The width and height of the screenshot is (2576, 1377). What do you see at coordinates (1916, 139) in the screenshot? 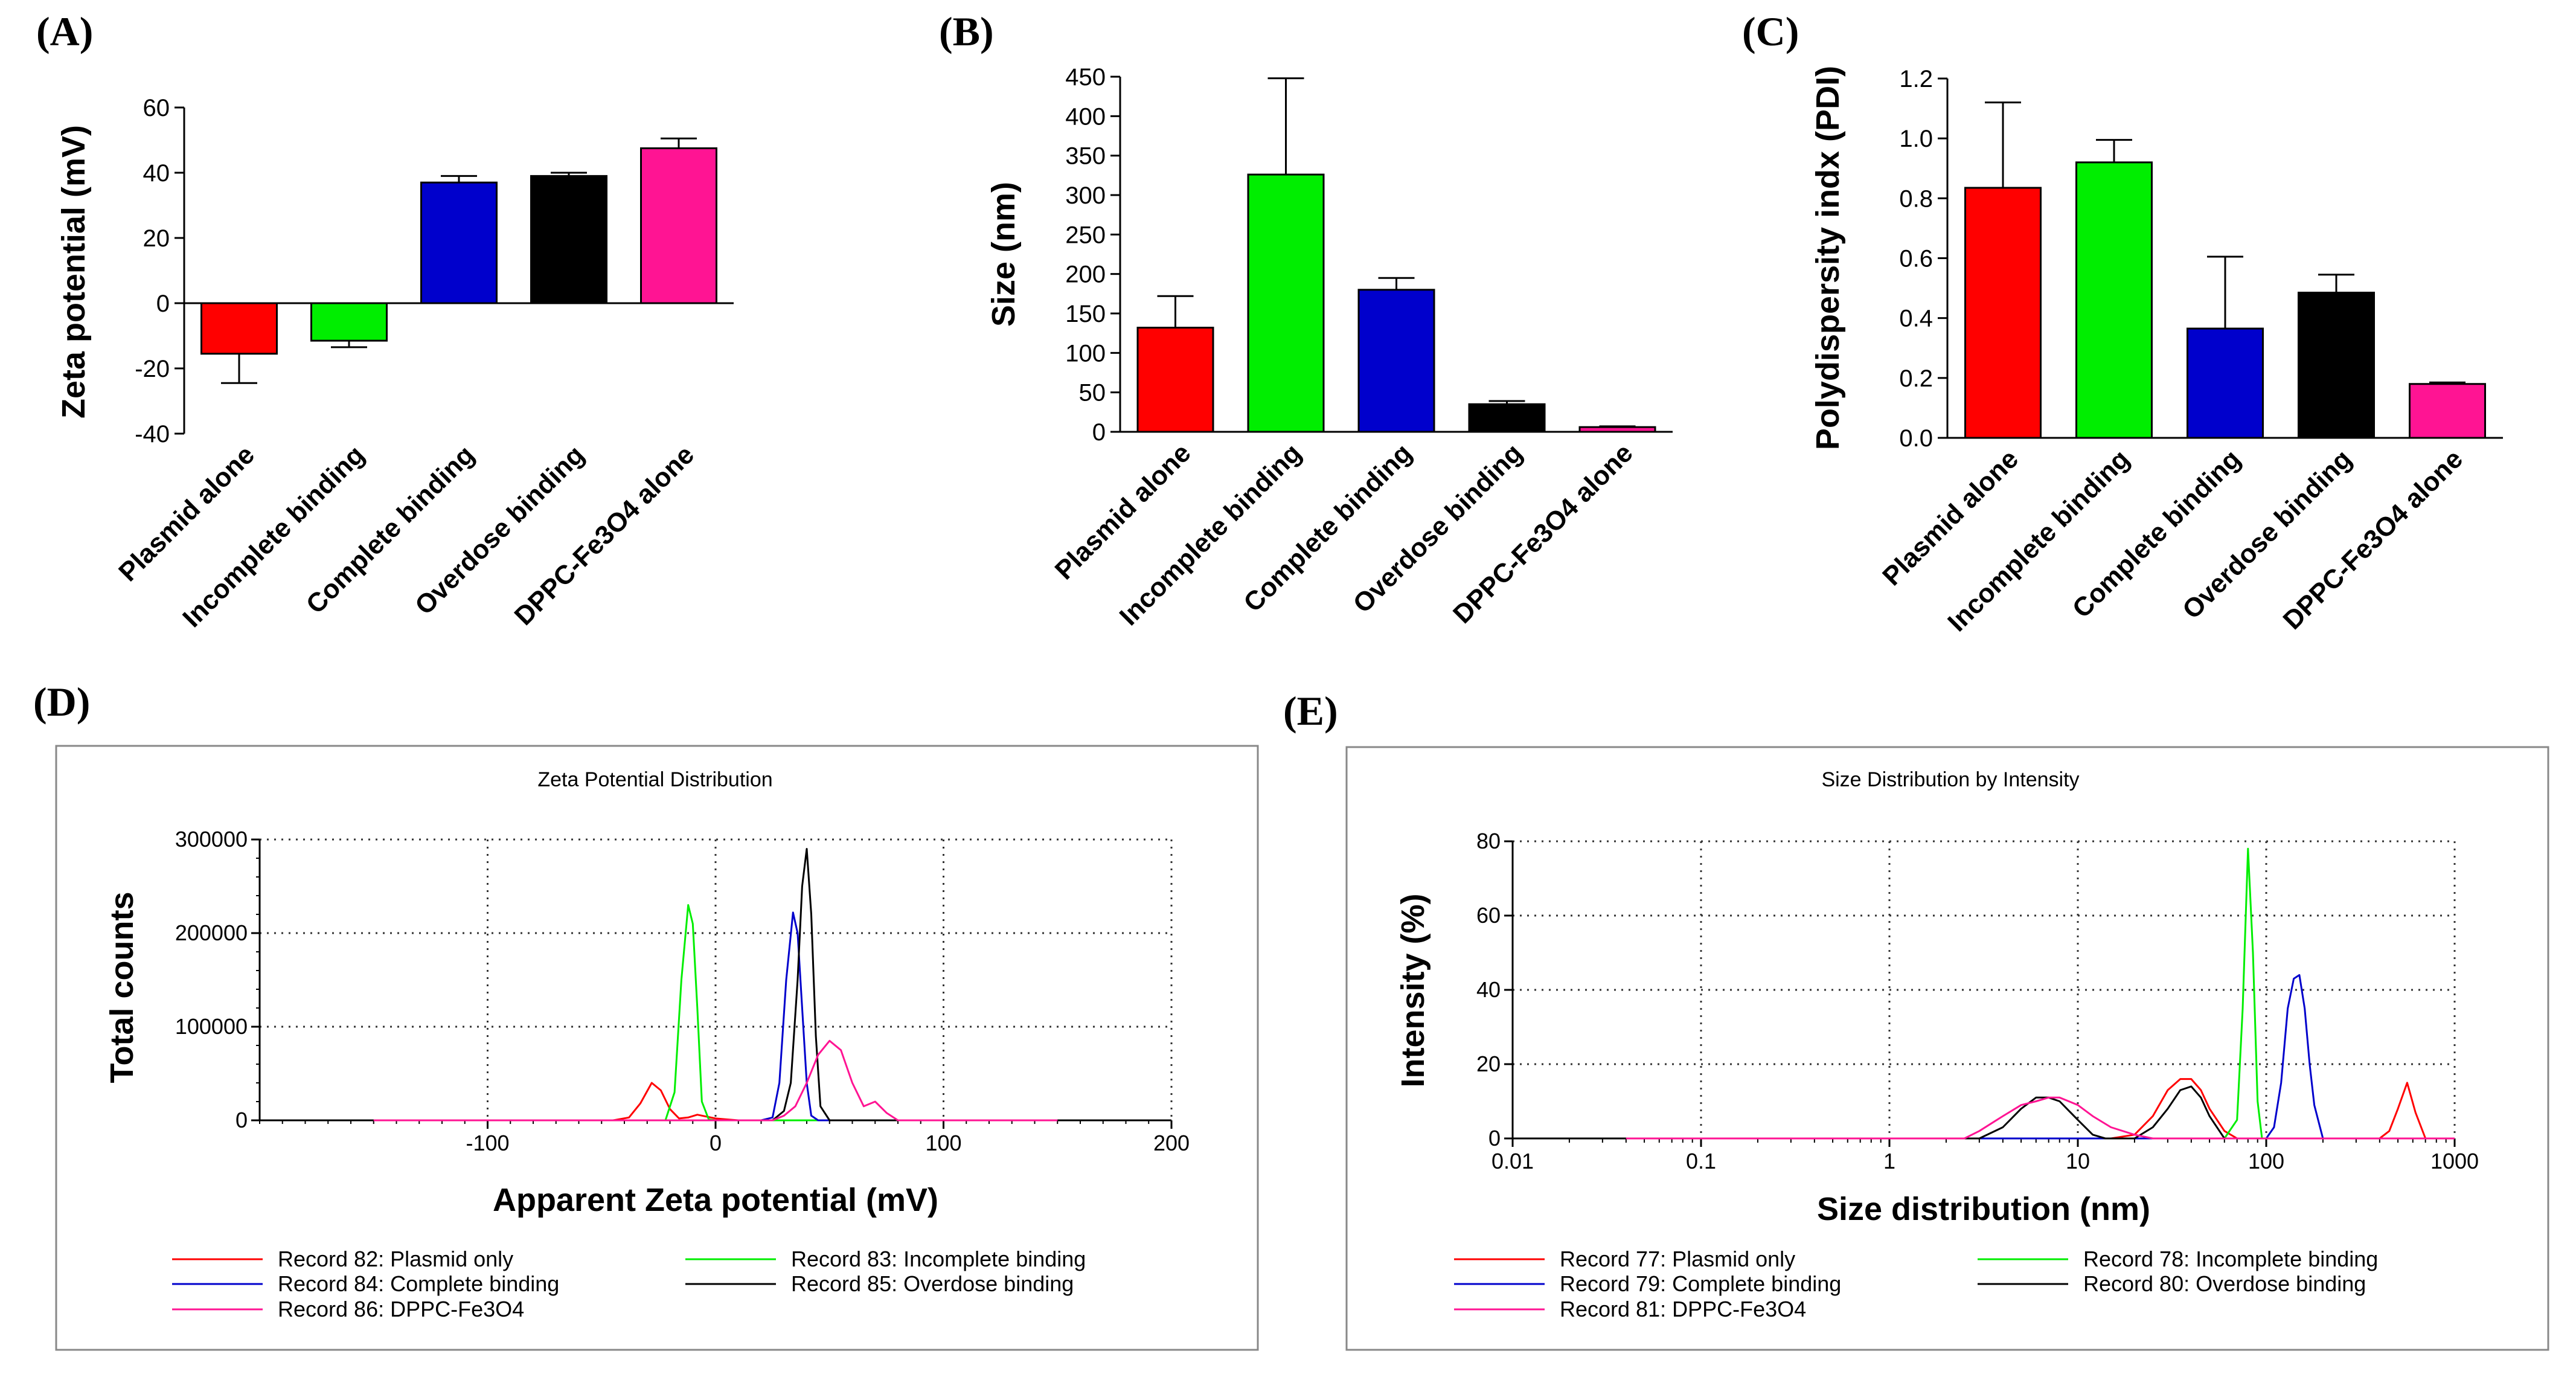
I see `y-tick-label: 1.0` at bounding box center [1916, 139].